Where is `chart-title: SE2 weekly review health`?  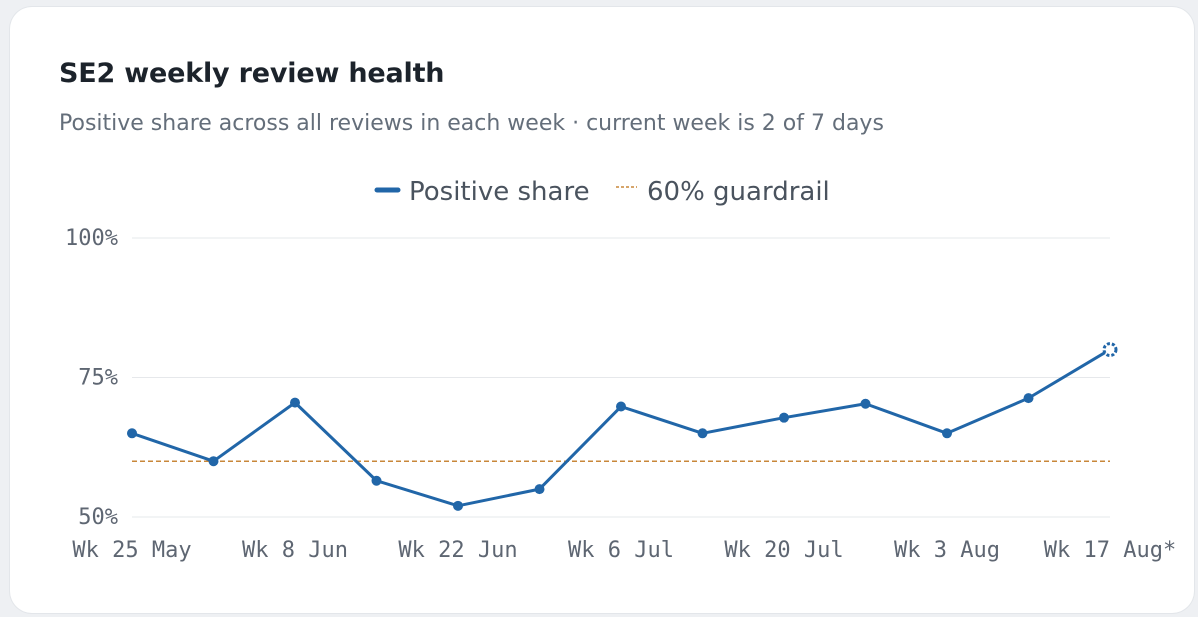
chart-title: SE2 weekly review health is located at coordinates (252, 73).